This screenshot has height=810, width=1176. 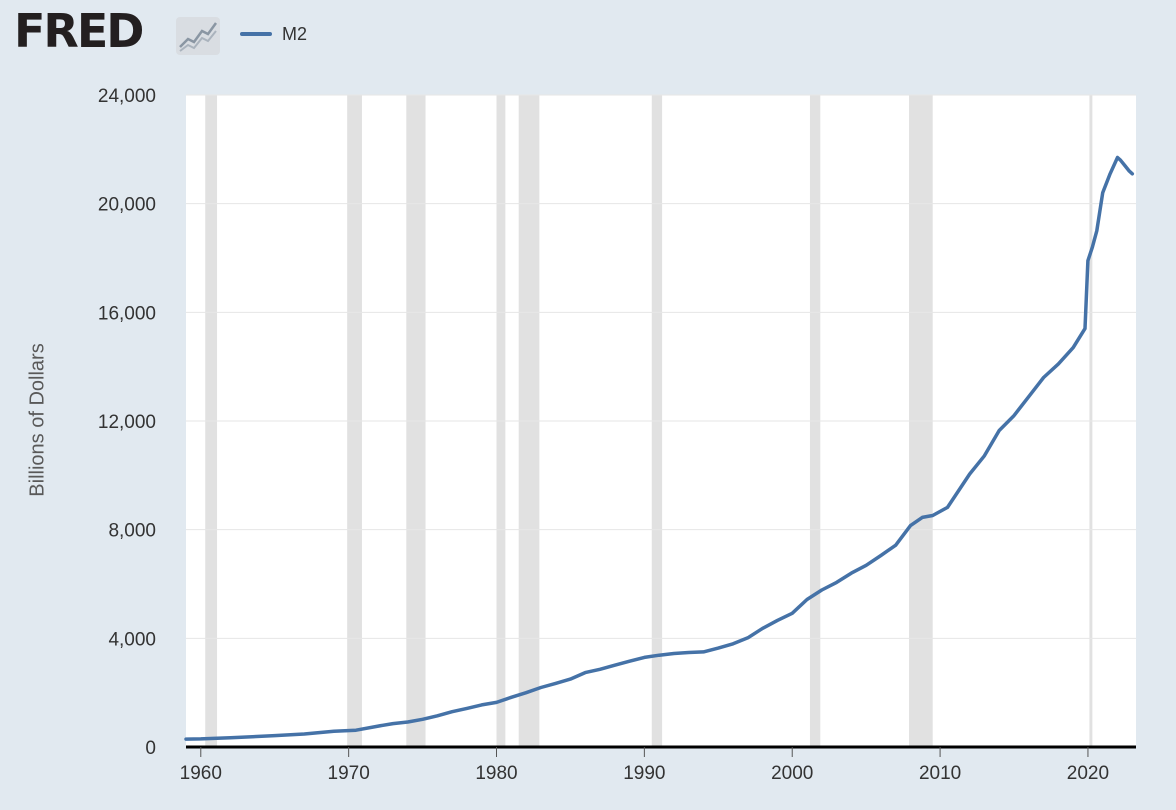 I want to click on y-tick-label: 12,000, so click(x=127, y=422).